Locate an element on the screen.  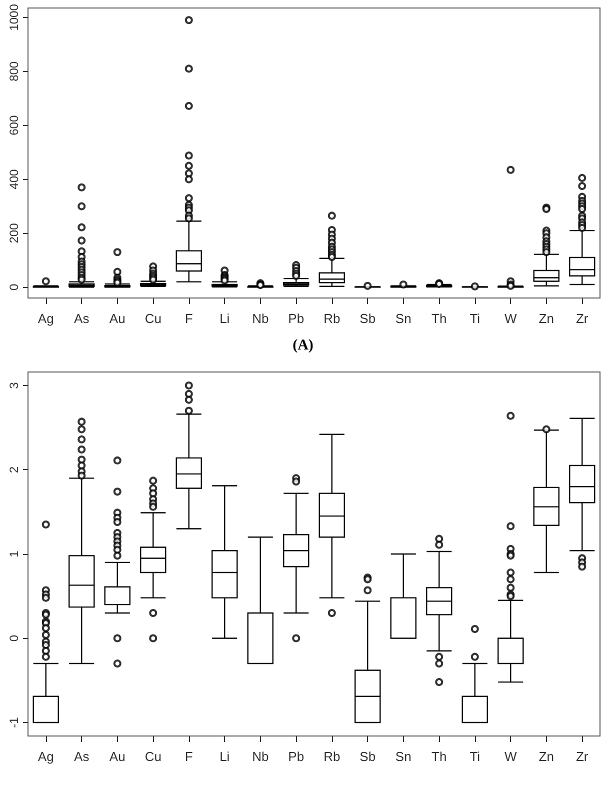
y-tick-label: 1000 is located at coordinates (14, 17).